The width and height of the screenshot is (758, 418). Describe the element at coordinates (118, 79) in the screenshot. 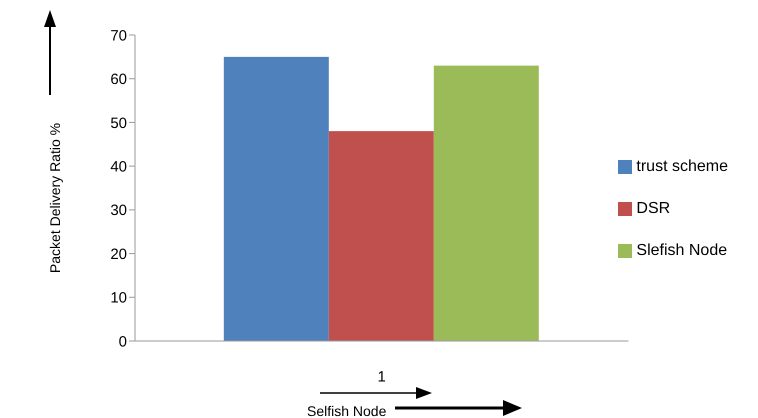

I see `y-tick-label: 60` at that location.